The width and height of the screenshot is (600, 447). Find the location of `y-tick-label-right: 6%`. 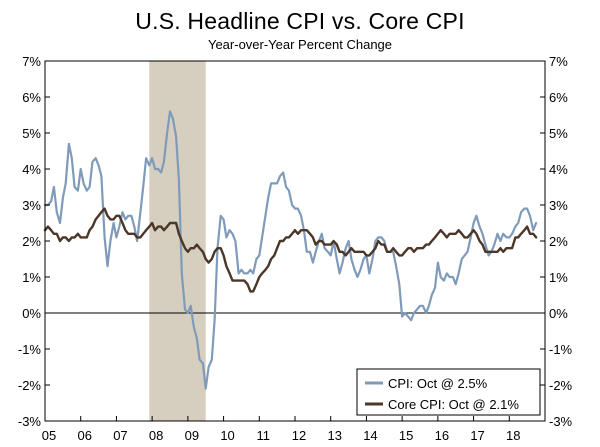

y-tick-label-right: 6% is located at coordinates (558, 97).